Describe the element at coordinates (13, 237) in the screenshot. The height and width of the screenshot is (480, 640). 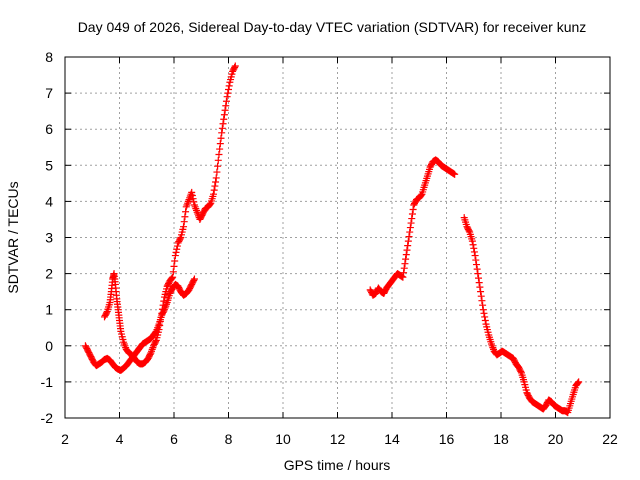
I see `y-axis-title: SDTVAR / TECUs` at that location.